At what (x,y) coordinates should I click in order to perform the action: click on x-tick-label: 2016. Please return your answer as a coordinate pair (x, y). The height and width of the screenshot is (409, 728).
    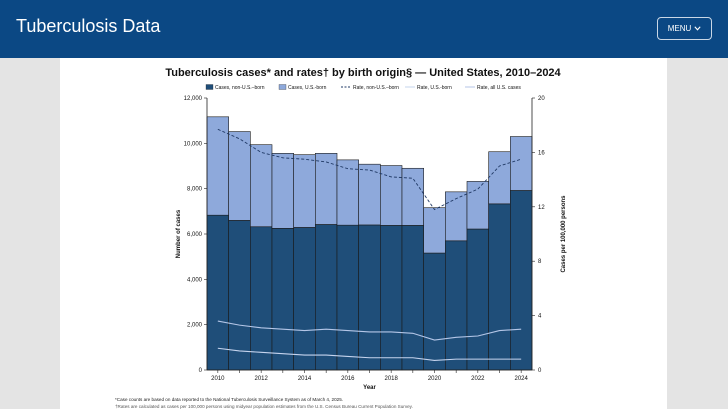
    Looking at the image, I should click on (348, 379).